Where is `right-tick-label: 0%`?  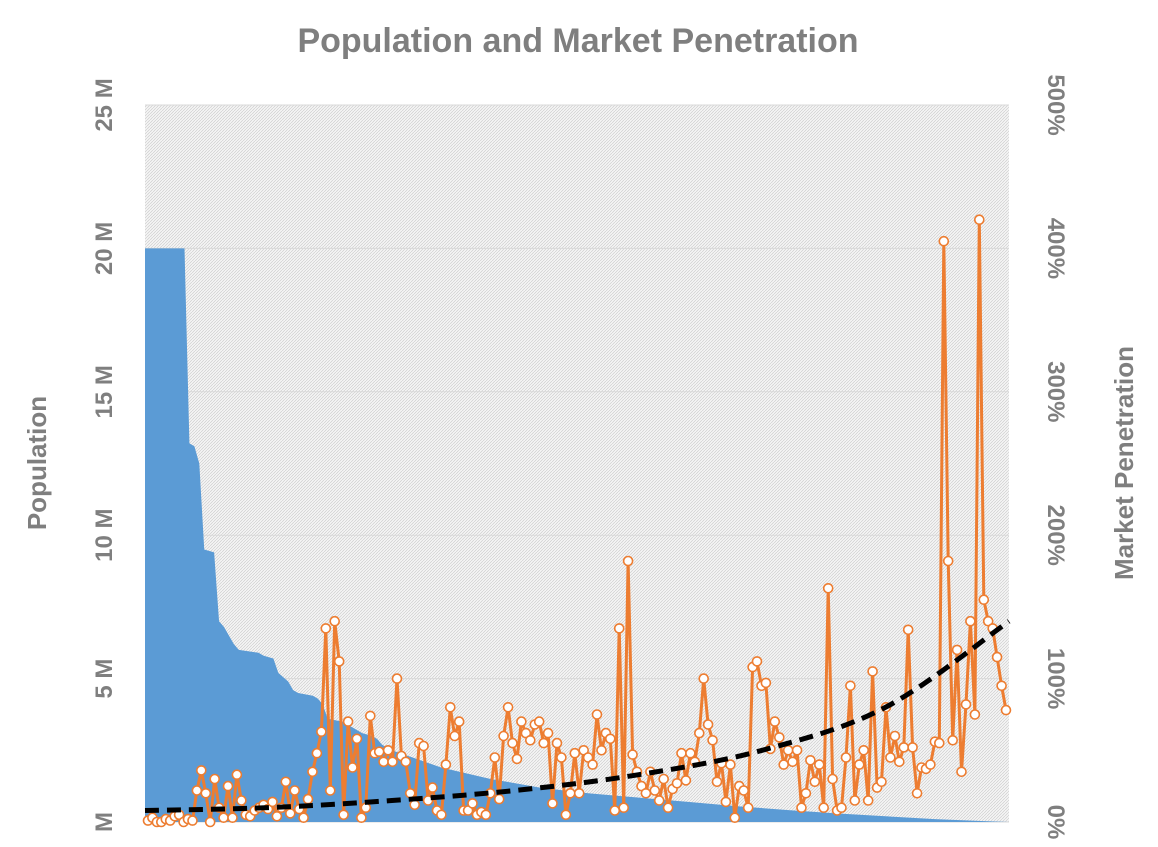 right-tick-label: 0% is located at coordinates (1055, 822).